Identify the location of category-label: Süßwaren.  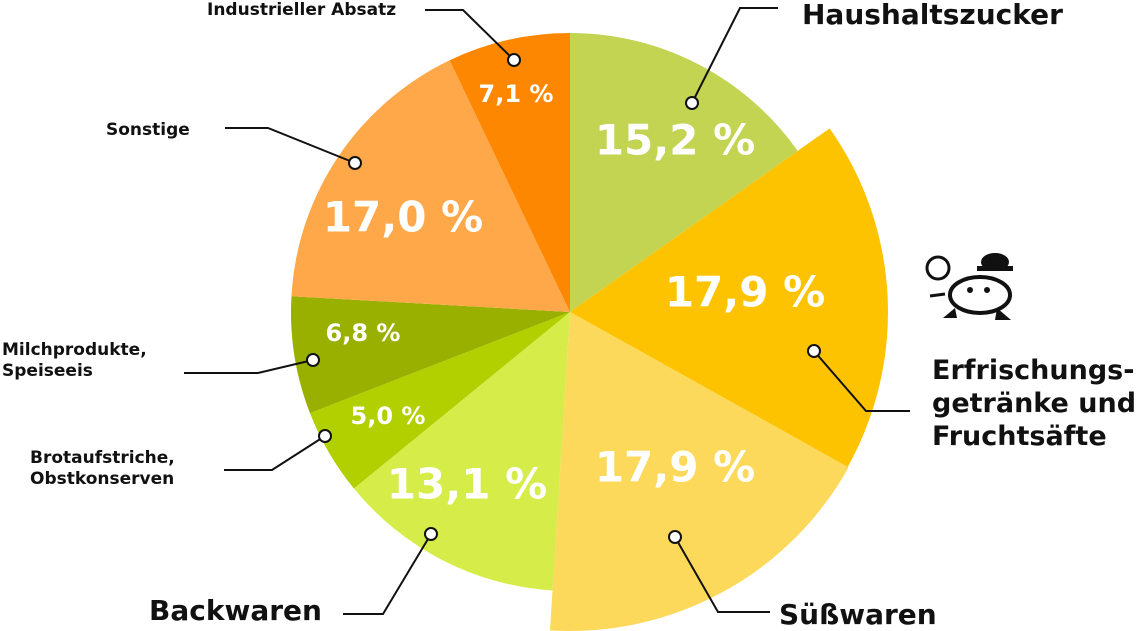
(858, 614).